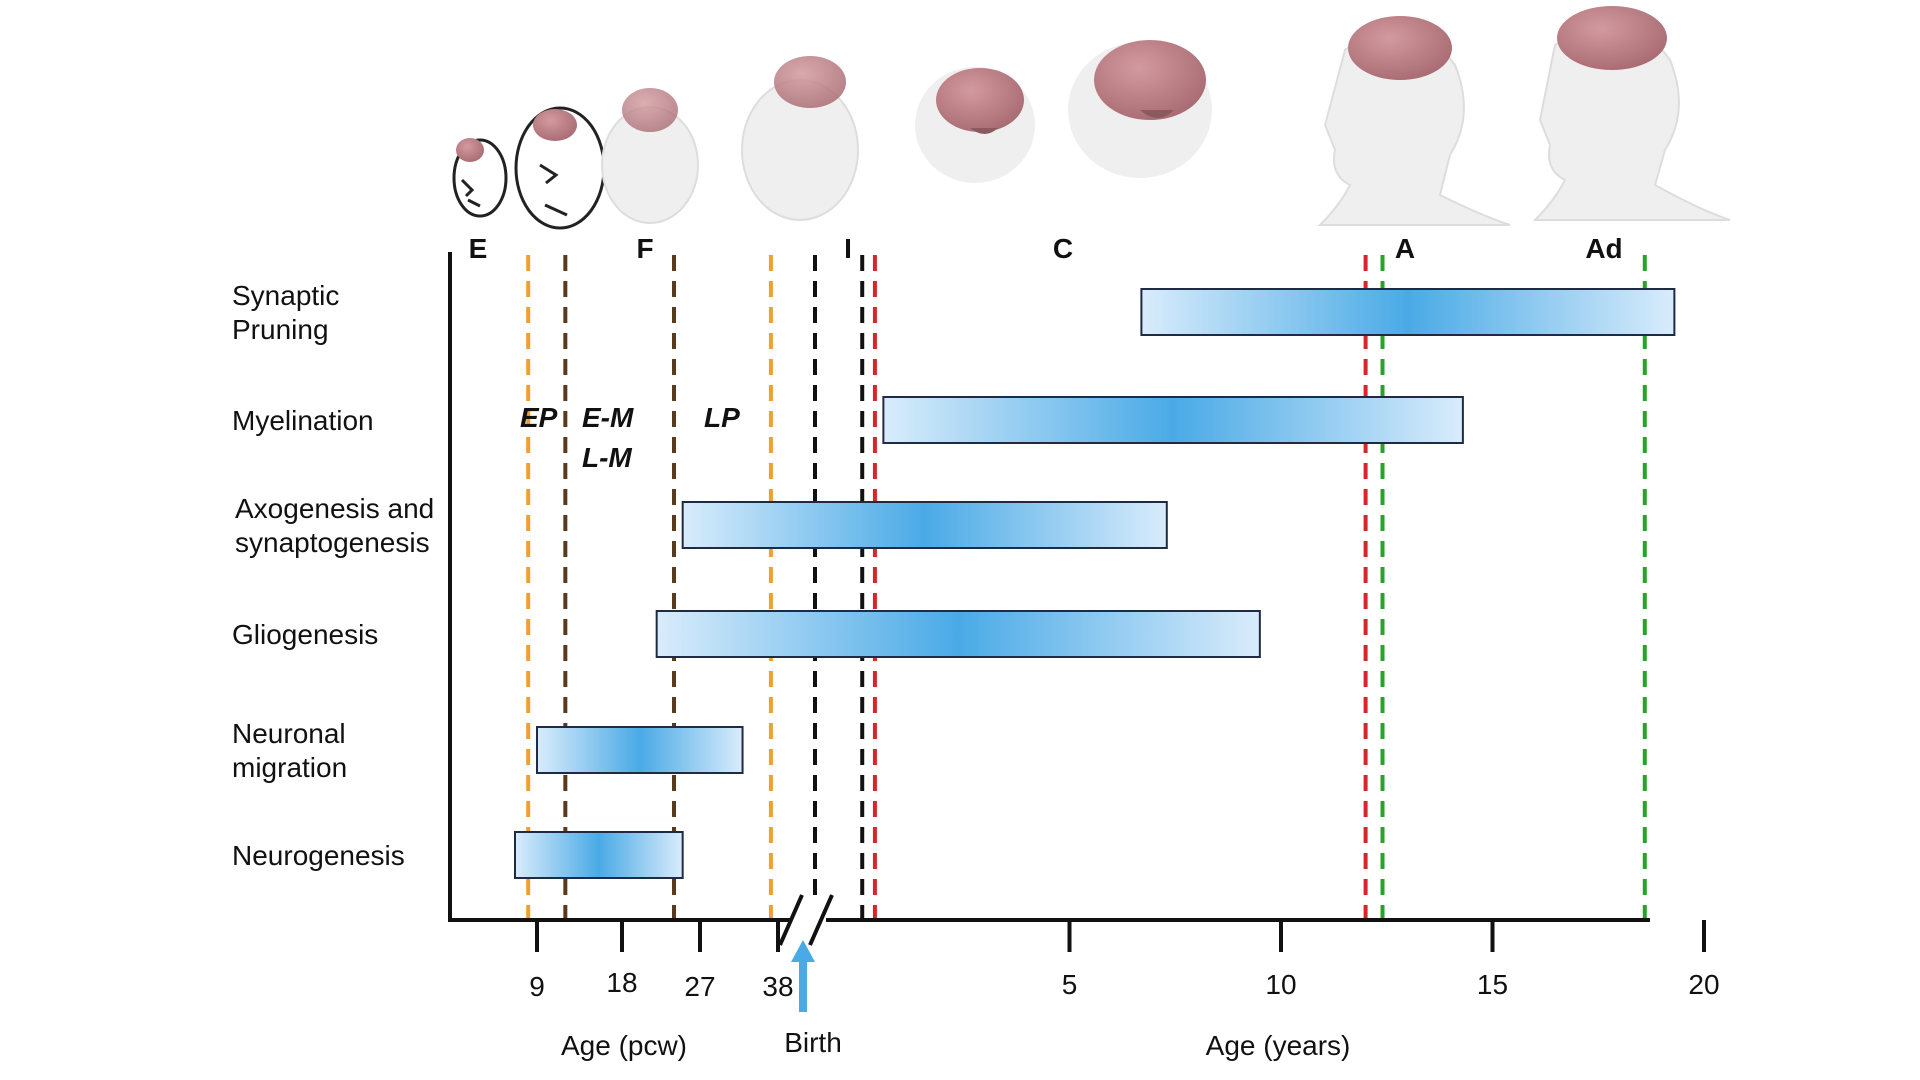  What do you see at coordinates (1046, 248) in the screenshot?
I see `stage-labels: E F I C A Ad` at bounding box center [1046, 248].